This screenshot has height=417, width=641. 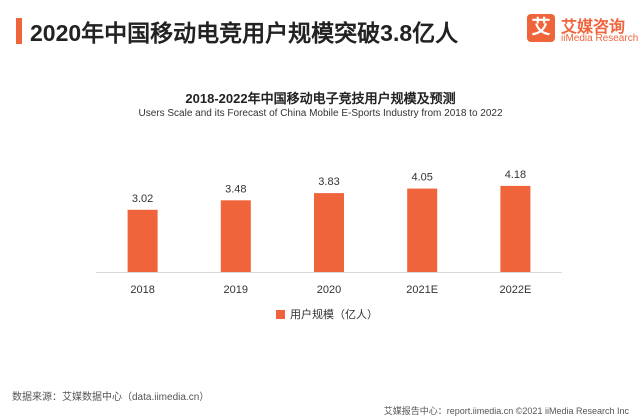 I want to click on chart-legend: 用户规模（亿人）, so click(x=327, y=314).